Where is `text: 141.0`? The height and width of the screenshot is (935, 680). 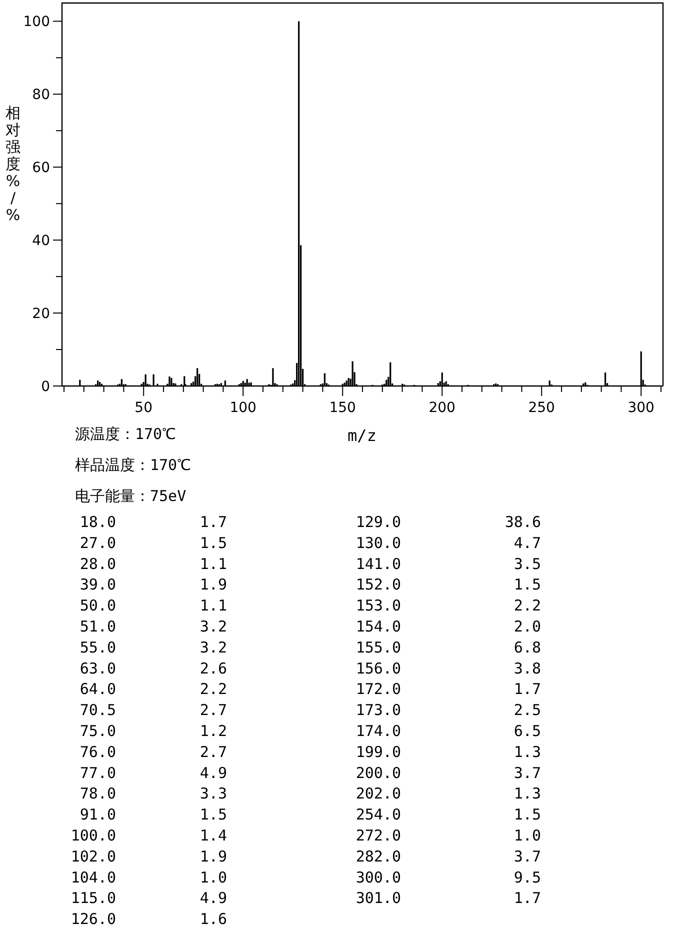 text: 141.0 is located at coordinates (378, 563).